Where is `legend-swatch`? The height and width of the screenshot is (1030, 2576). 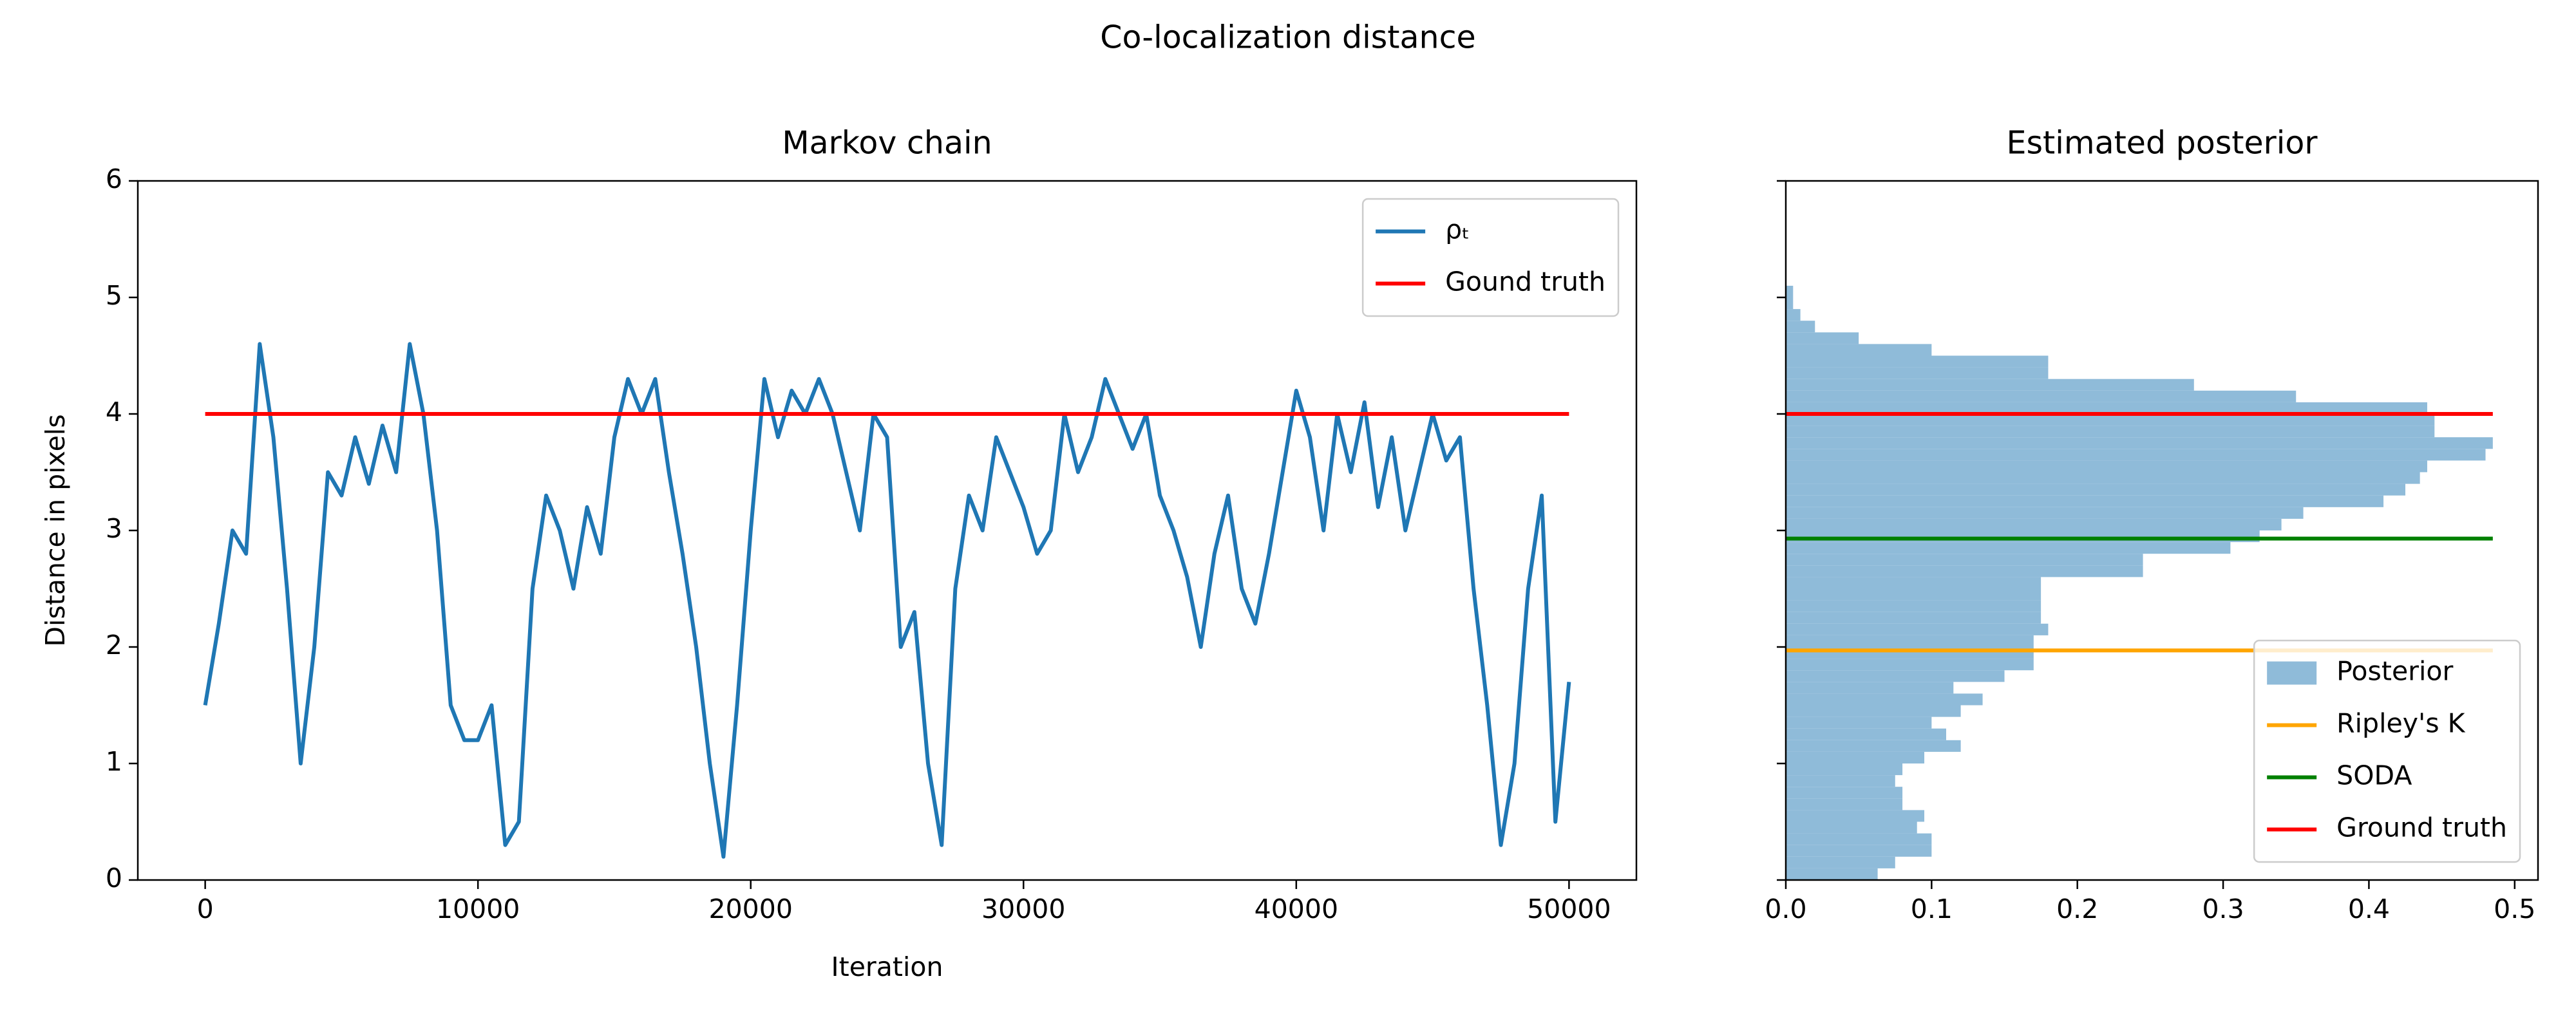
legend-swatch is located at coordinates (2292, 673).